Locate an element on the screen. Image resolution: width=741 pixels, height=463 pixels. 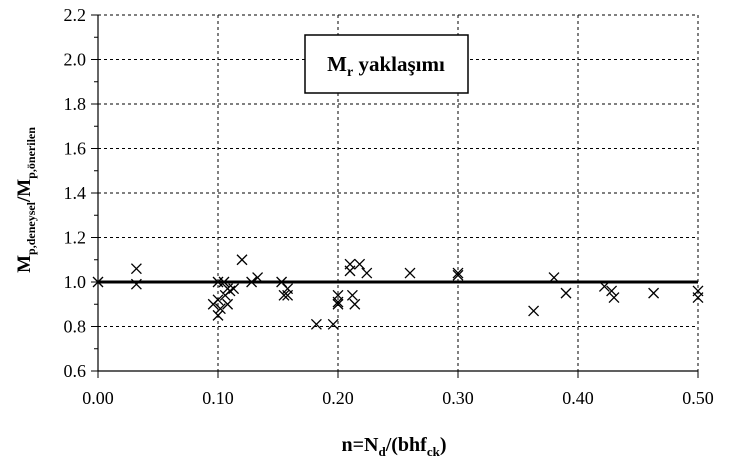
x-axis-title: n=Nd/(bhfck) is located at coordinates (394, 446).